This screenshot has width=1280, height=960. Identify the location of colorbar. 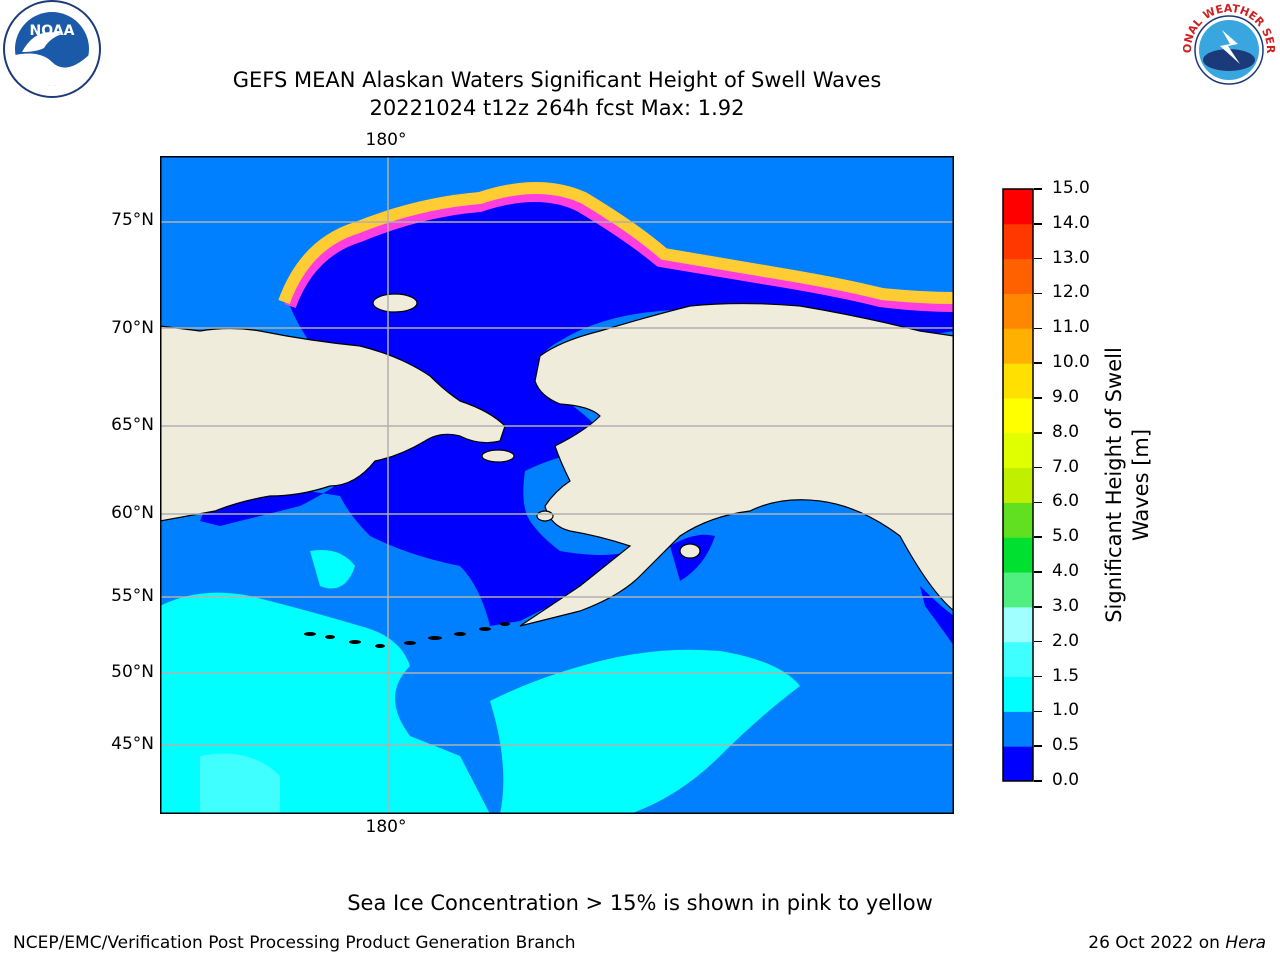
(1018, 485).